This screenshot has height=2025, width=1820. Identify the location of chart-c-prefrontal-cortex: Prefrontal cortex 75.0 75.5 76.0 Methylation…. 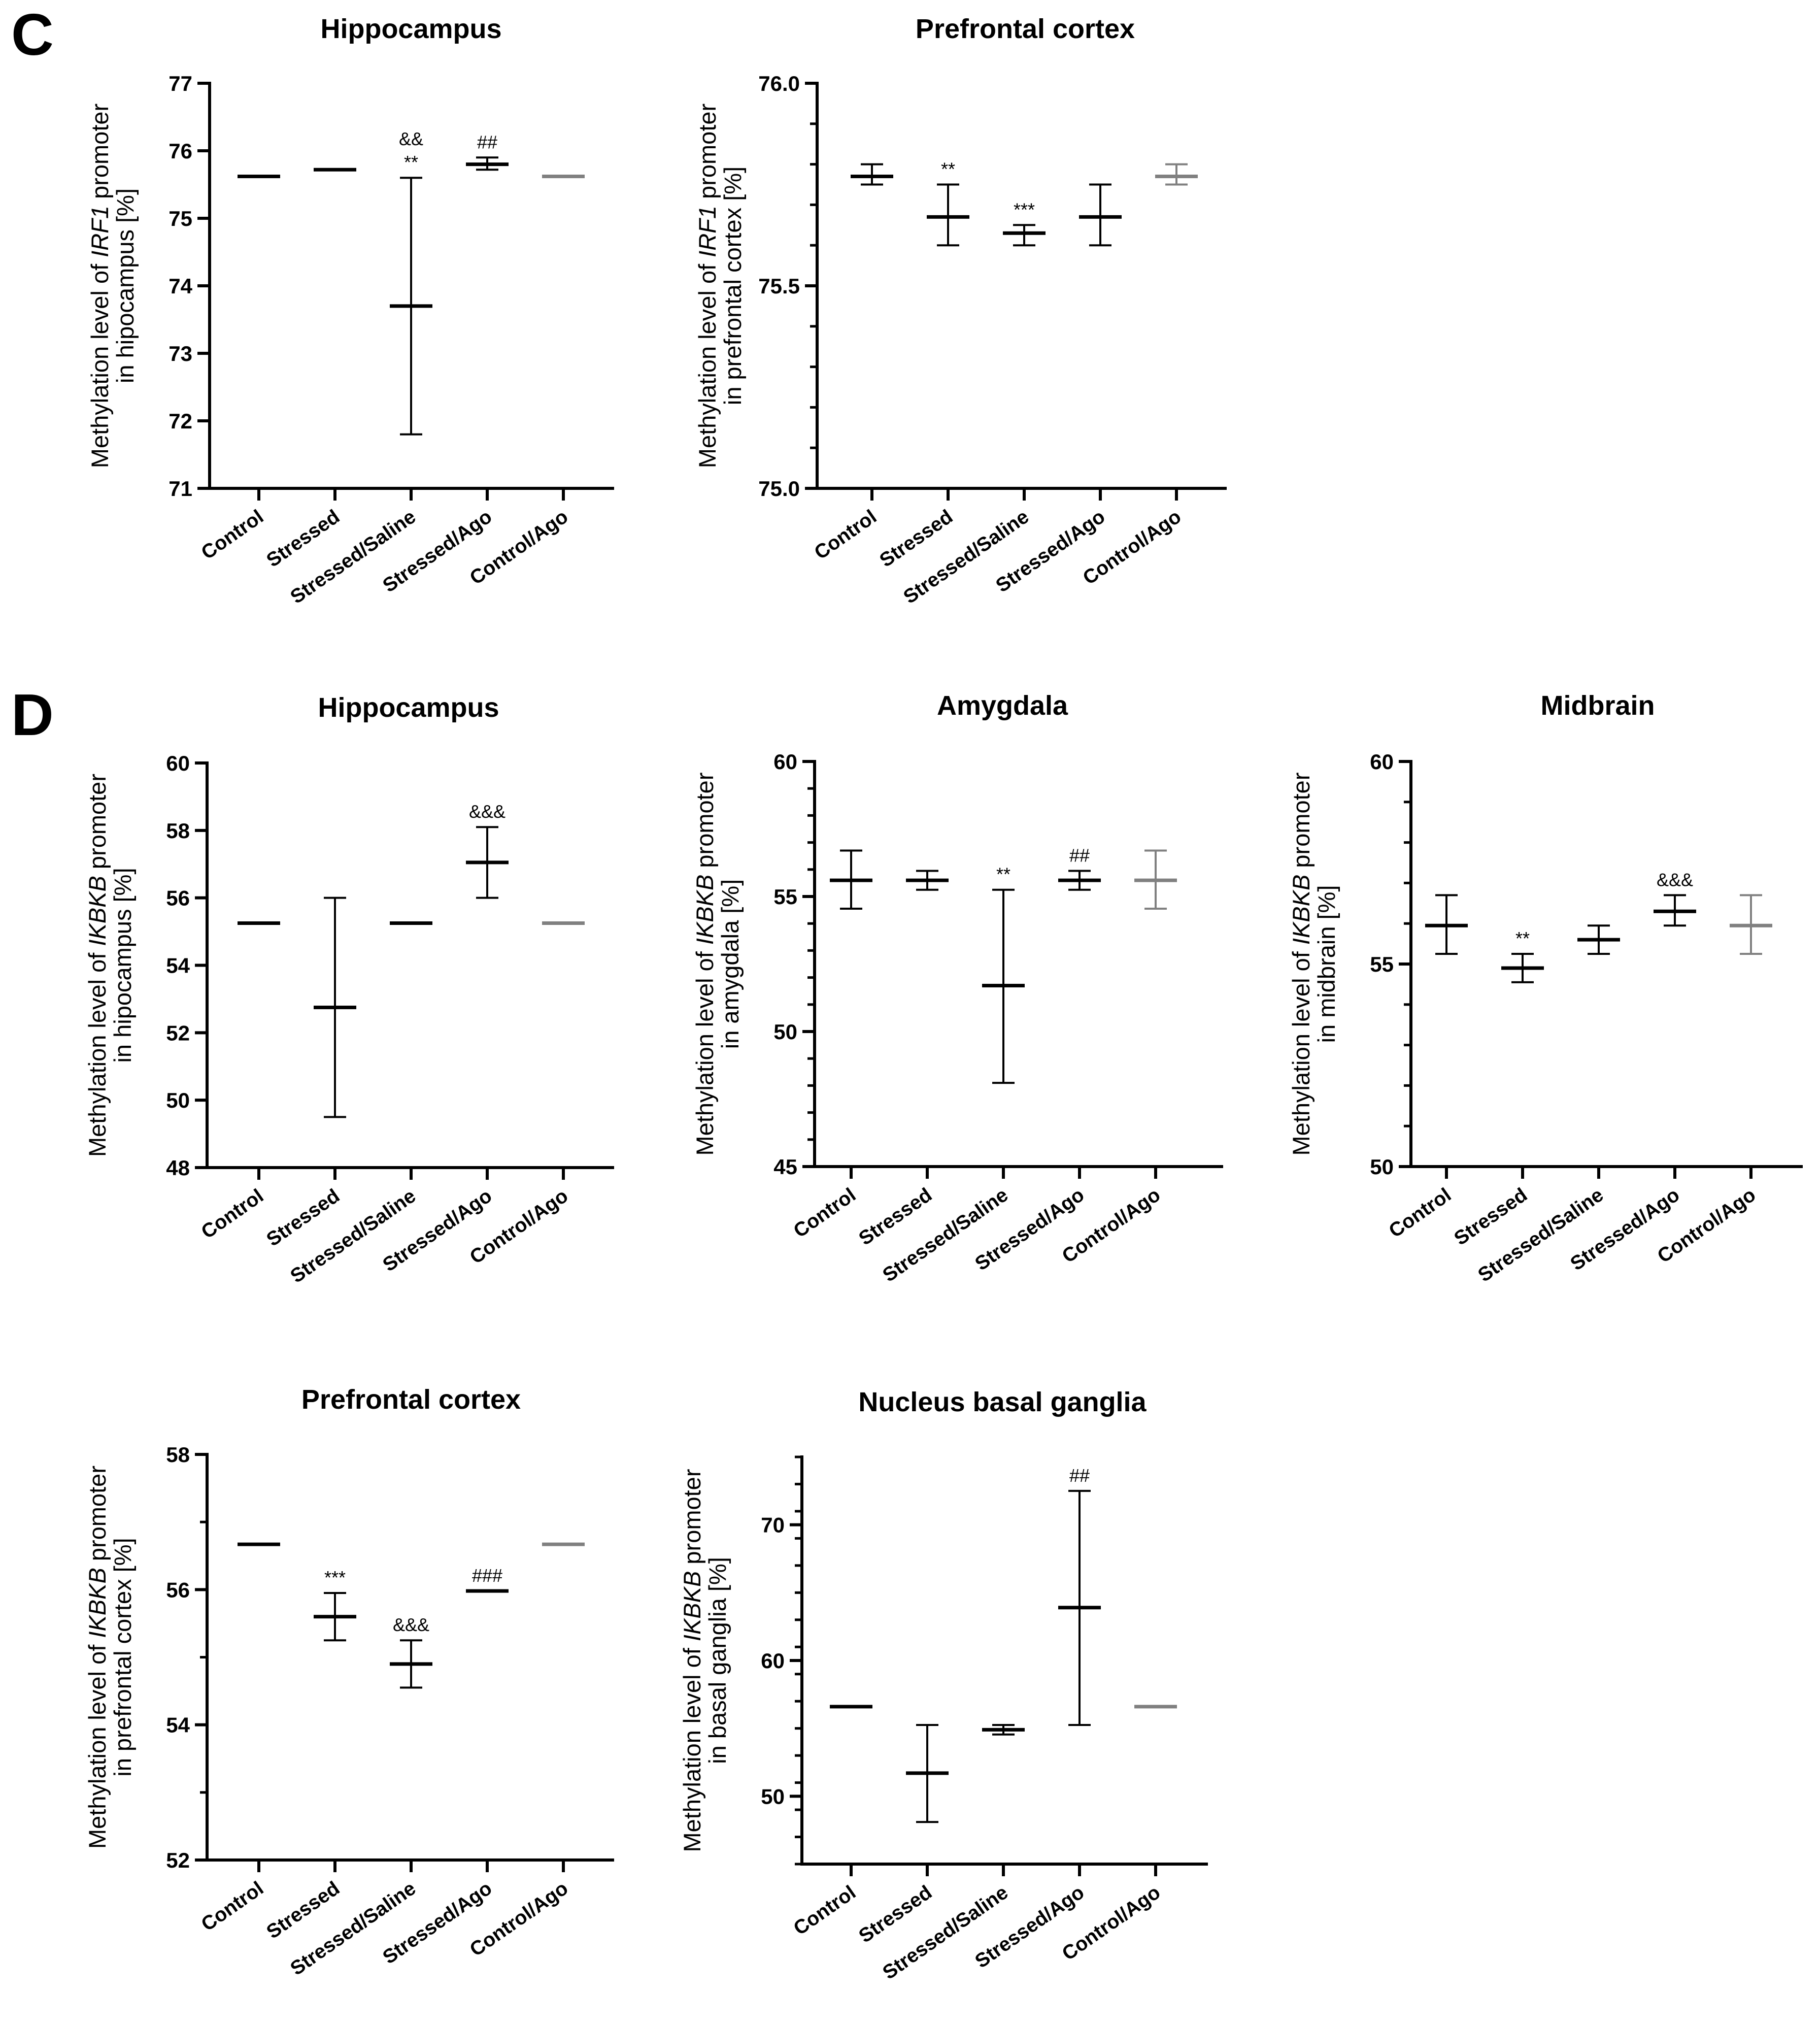
(960, 311).